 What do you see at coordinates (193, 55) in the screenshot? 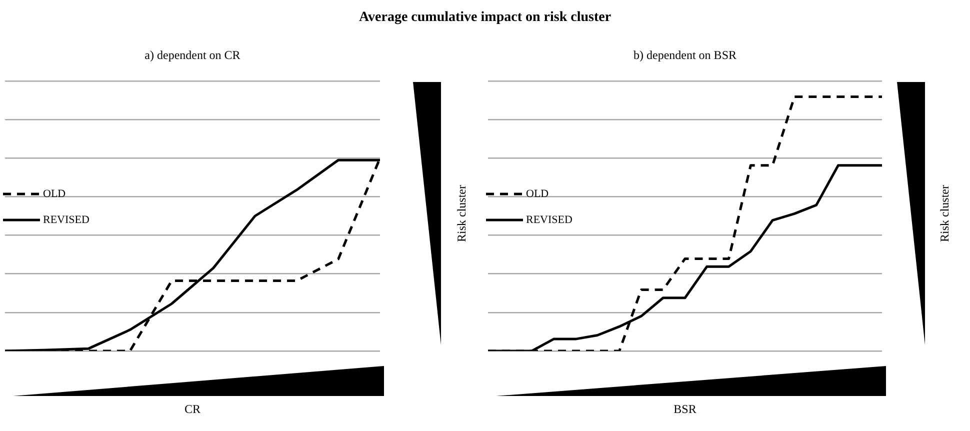
I see `chart-subtitle: a) dependent on CR` at bounding box center [193, 55].